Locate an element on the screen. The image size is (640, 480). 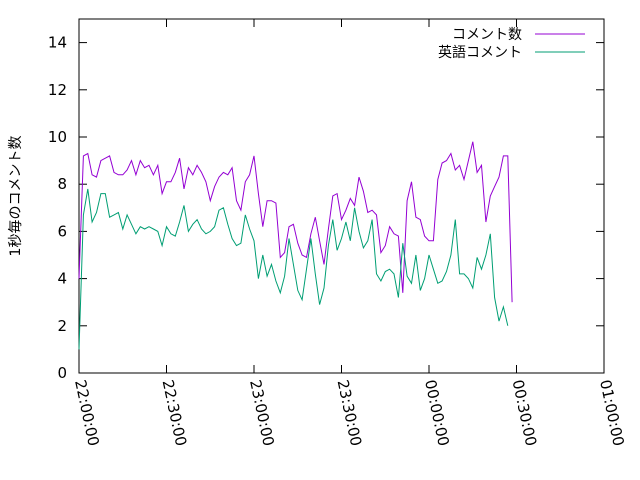
x-tick-label: 00:00:00 is located at coordinates (437, 413).